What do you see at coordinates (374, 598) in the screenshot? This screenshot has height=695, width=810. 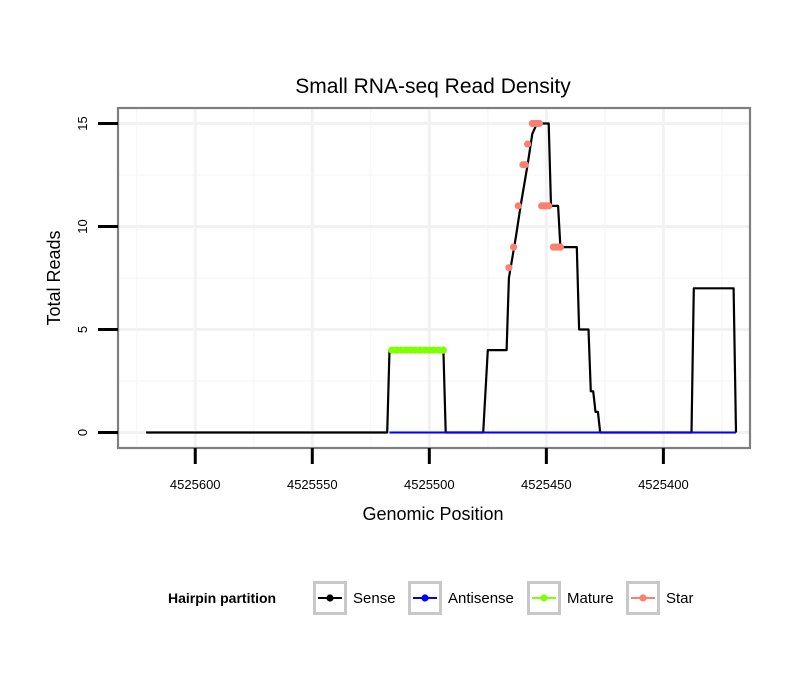 I see `legend-label: Sense` at bounding box center [374, 598].